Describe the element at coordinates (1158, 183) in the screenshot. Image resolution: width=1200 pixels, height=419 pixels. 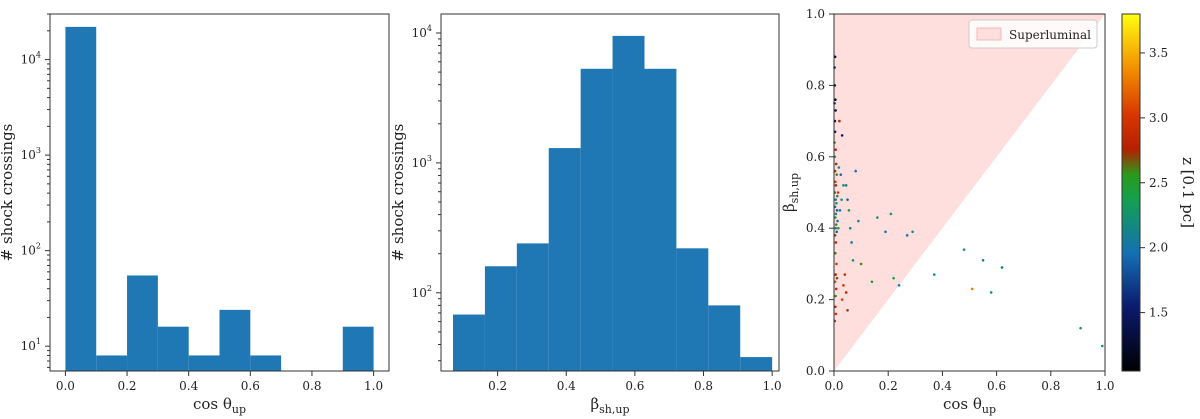
I see `colorbar-tick-label: 2.5` at that location.